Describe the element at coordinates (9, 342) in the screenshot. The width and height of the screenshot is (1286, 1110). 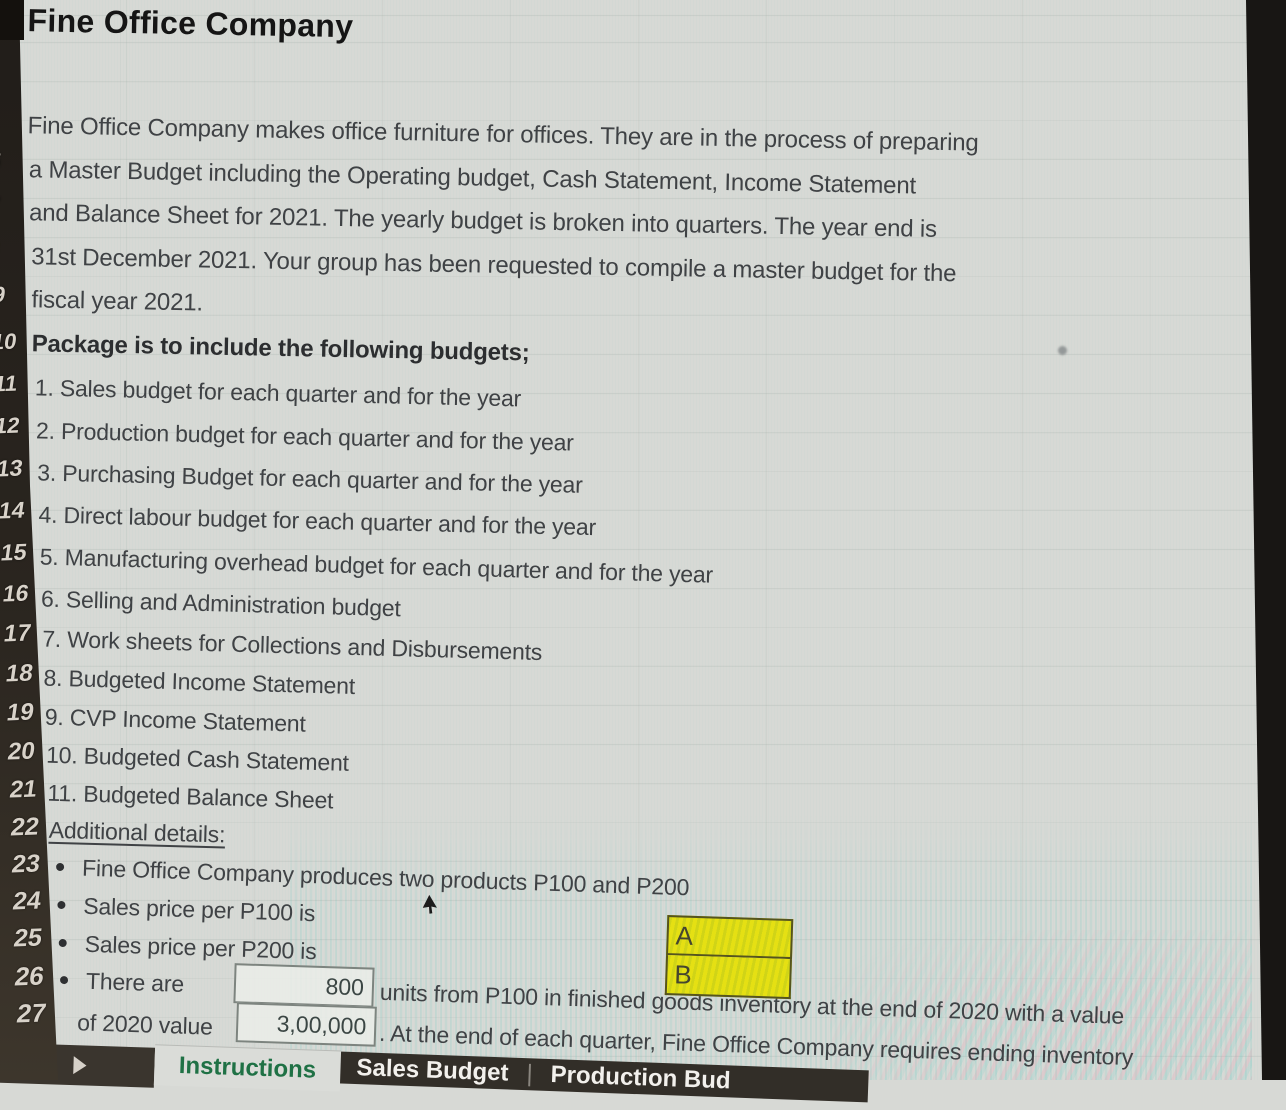
I see `row-header: 10` at that location.